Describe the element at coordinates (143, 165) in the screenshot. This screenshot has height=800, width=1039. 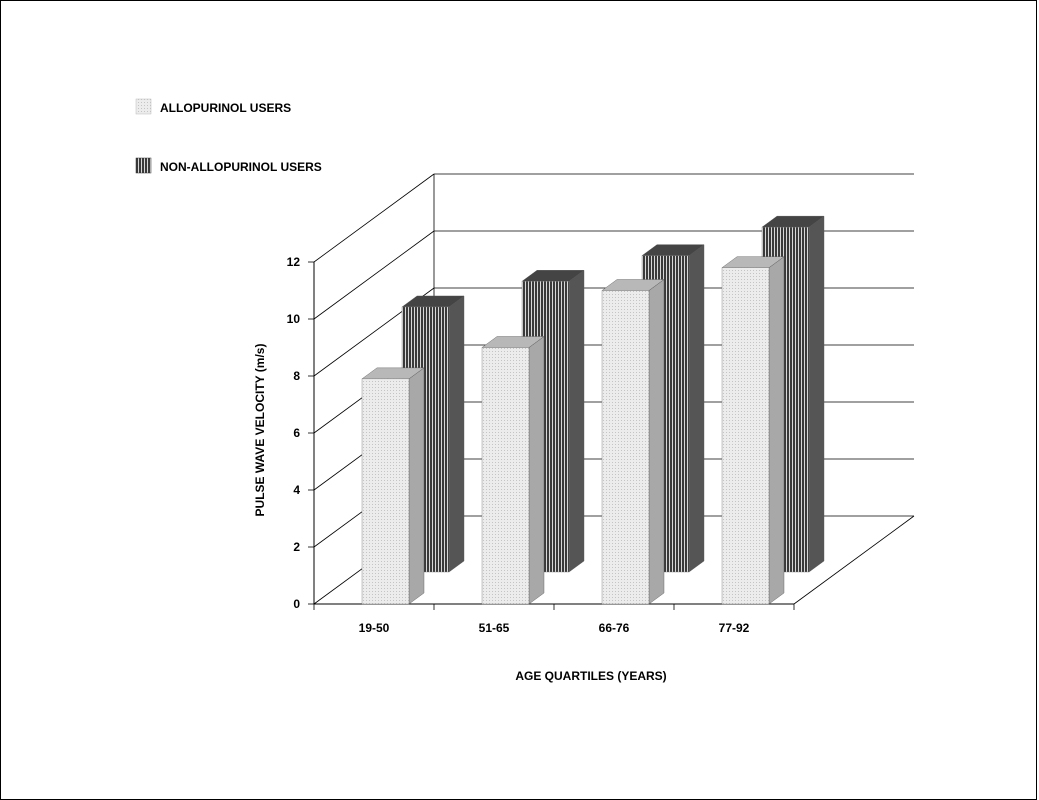
I see `legend-swatch-non-allopurinol` at that location.